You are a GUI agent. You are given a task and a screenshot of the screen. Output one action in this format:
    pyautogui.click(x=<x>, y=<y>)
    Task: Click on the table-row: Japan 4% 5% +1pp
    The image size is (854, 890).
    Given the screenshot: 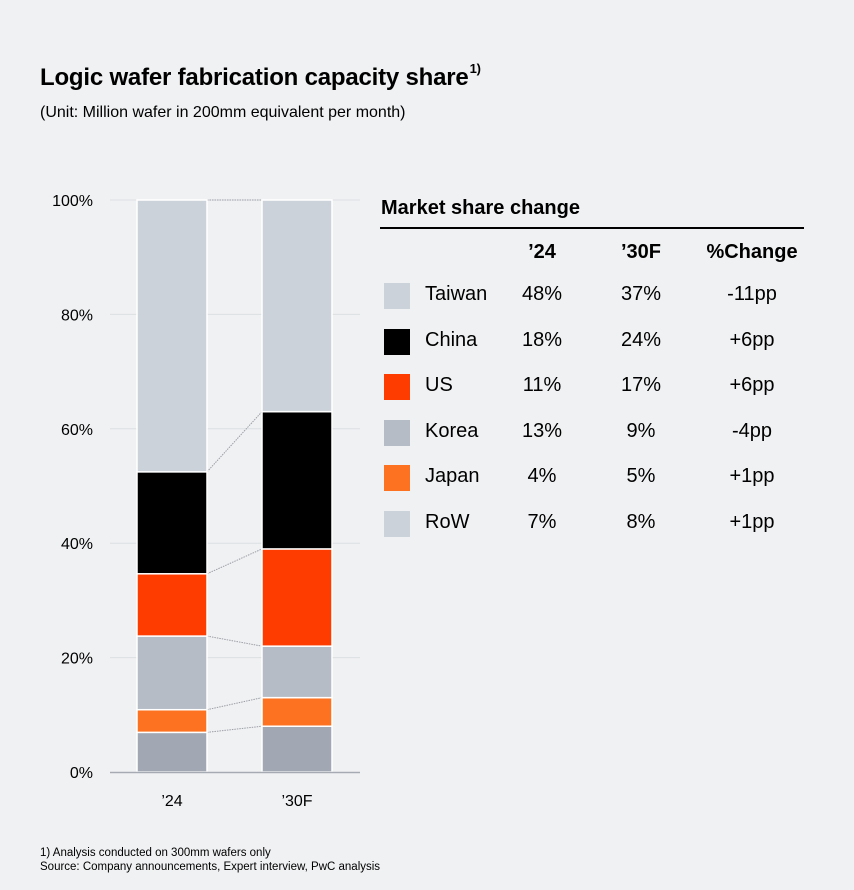 What is the action you would take?
    pyautogui.click(x=592, y=480)
    